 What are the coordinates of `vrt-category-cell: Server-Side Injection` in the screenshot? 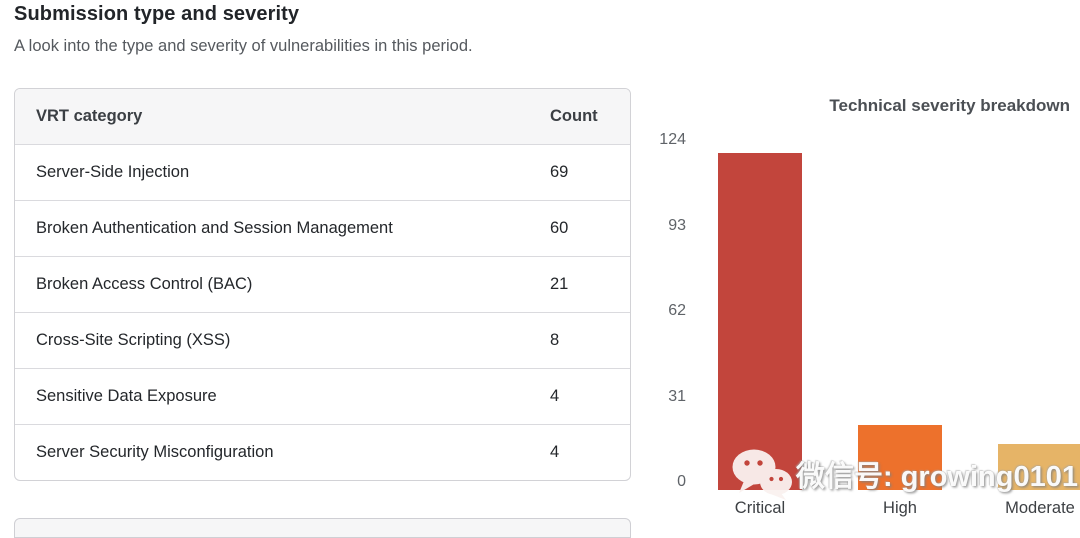 It's located at (113, 172).